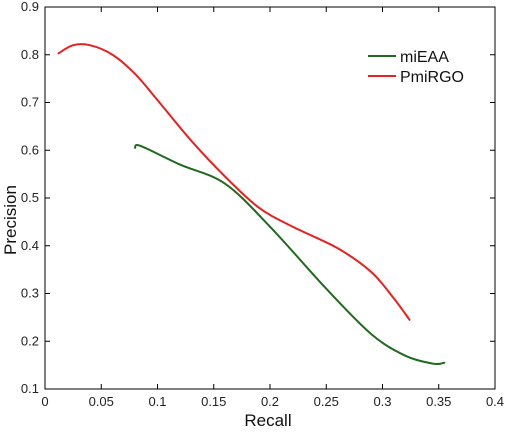  What do you see at coordinates (495, 401) in the screenshot?
I see `x-tick-label: 0.4` at bounding box center [495, 401].